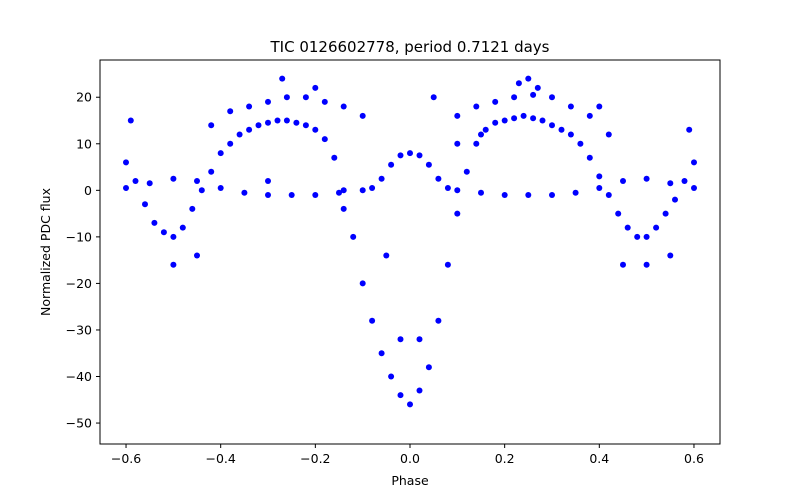 Image resolution: width=800 pixels, height=500 pixels. I want to click on y-tick-label: −50, so click(79, 423).